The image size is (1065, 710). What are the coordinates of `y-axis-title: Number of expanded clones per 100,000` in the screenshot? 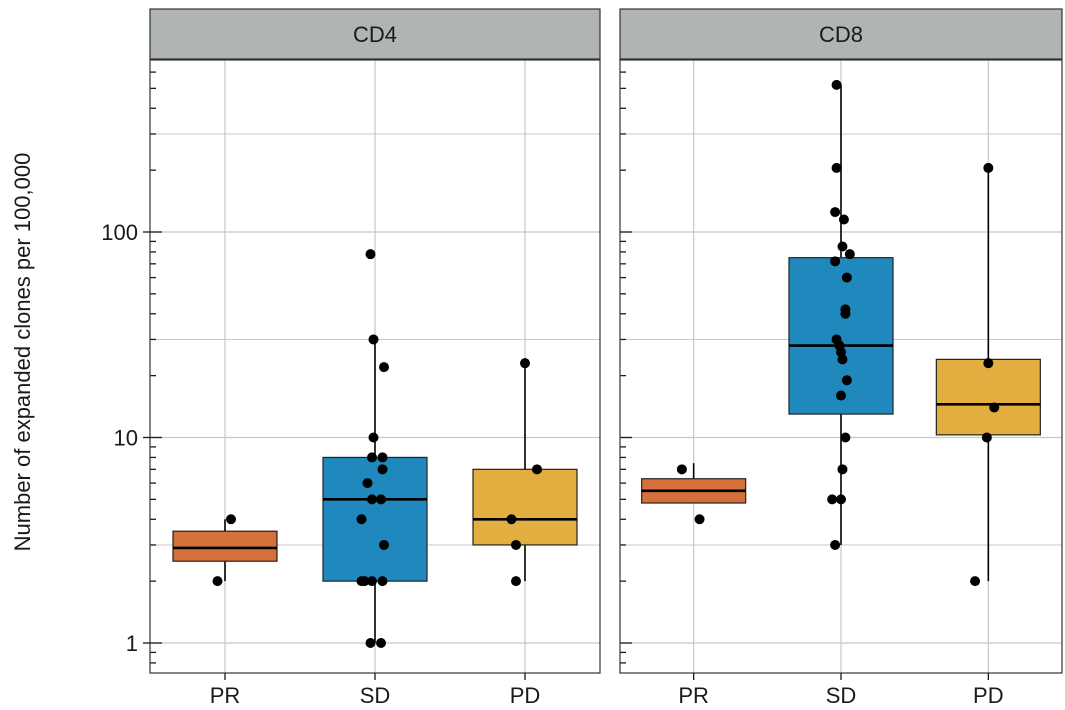 It's located at (22, 352).